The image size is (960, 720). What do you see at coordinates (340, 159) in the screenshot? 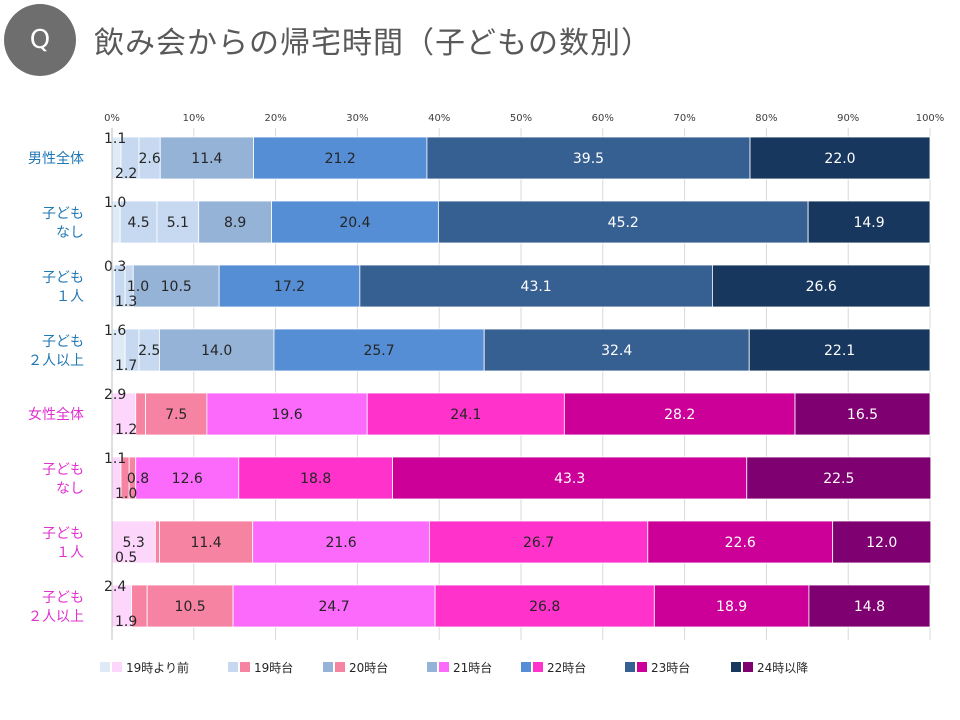
I see `data-label: 21.2` at bounding box center [340, 159].